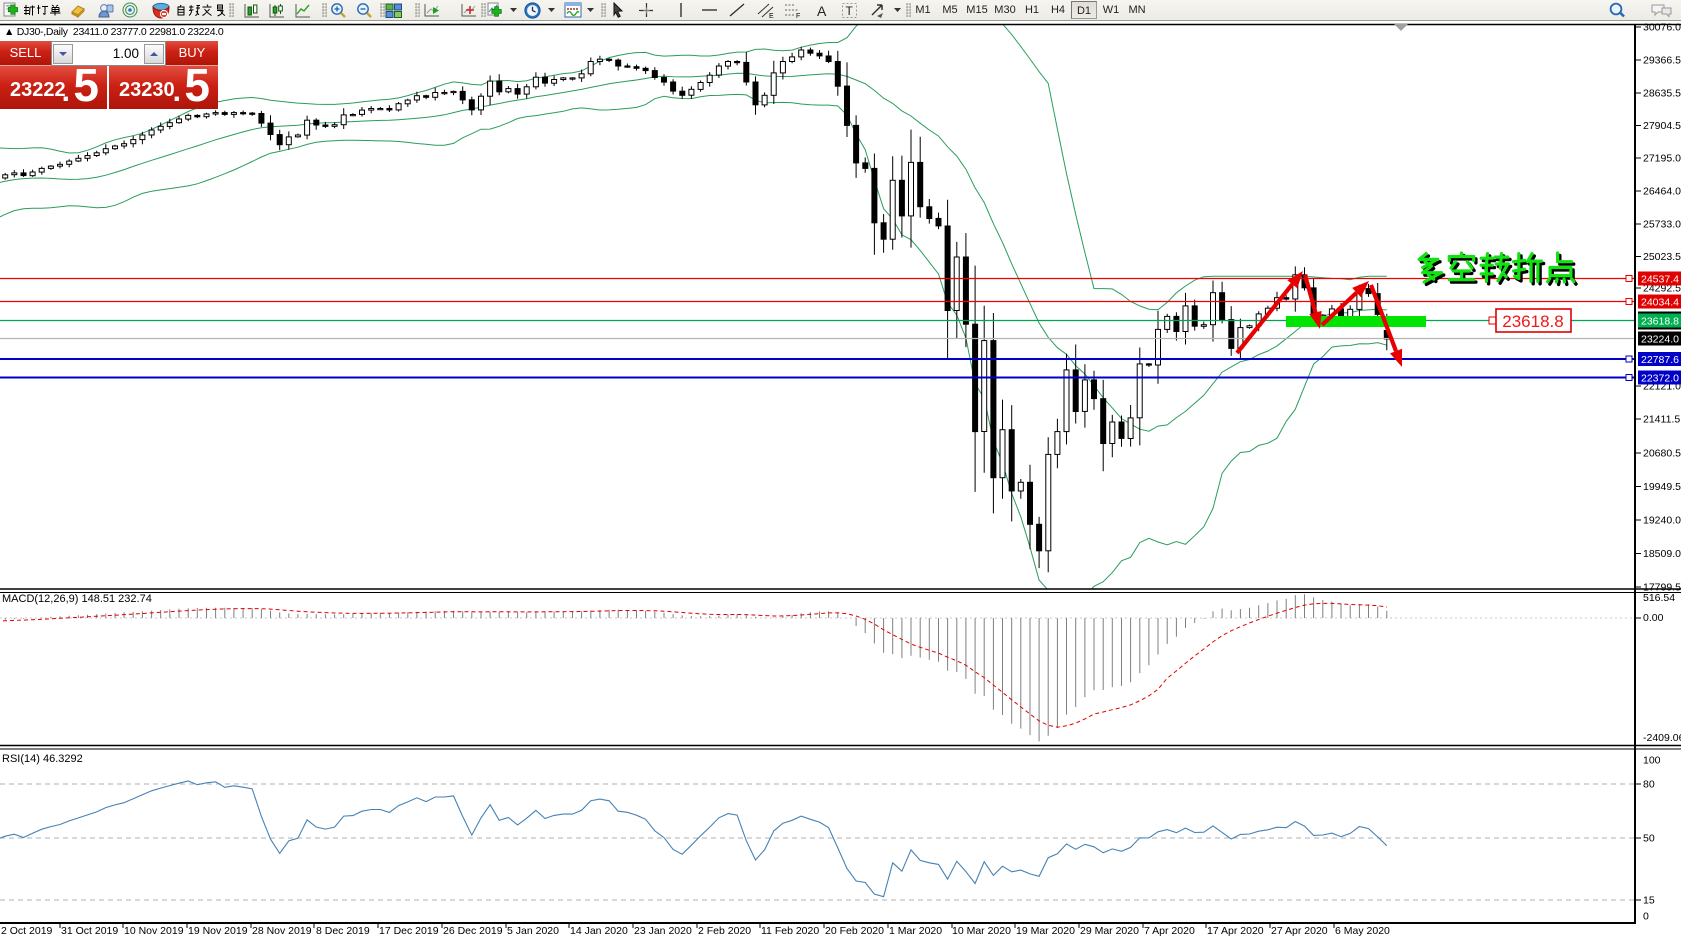 This screenshot has width=1681, height=938. I want to click on svg-text: 10 Nov 2019, so click(154, 931).